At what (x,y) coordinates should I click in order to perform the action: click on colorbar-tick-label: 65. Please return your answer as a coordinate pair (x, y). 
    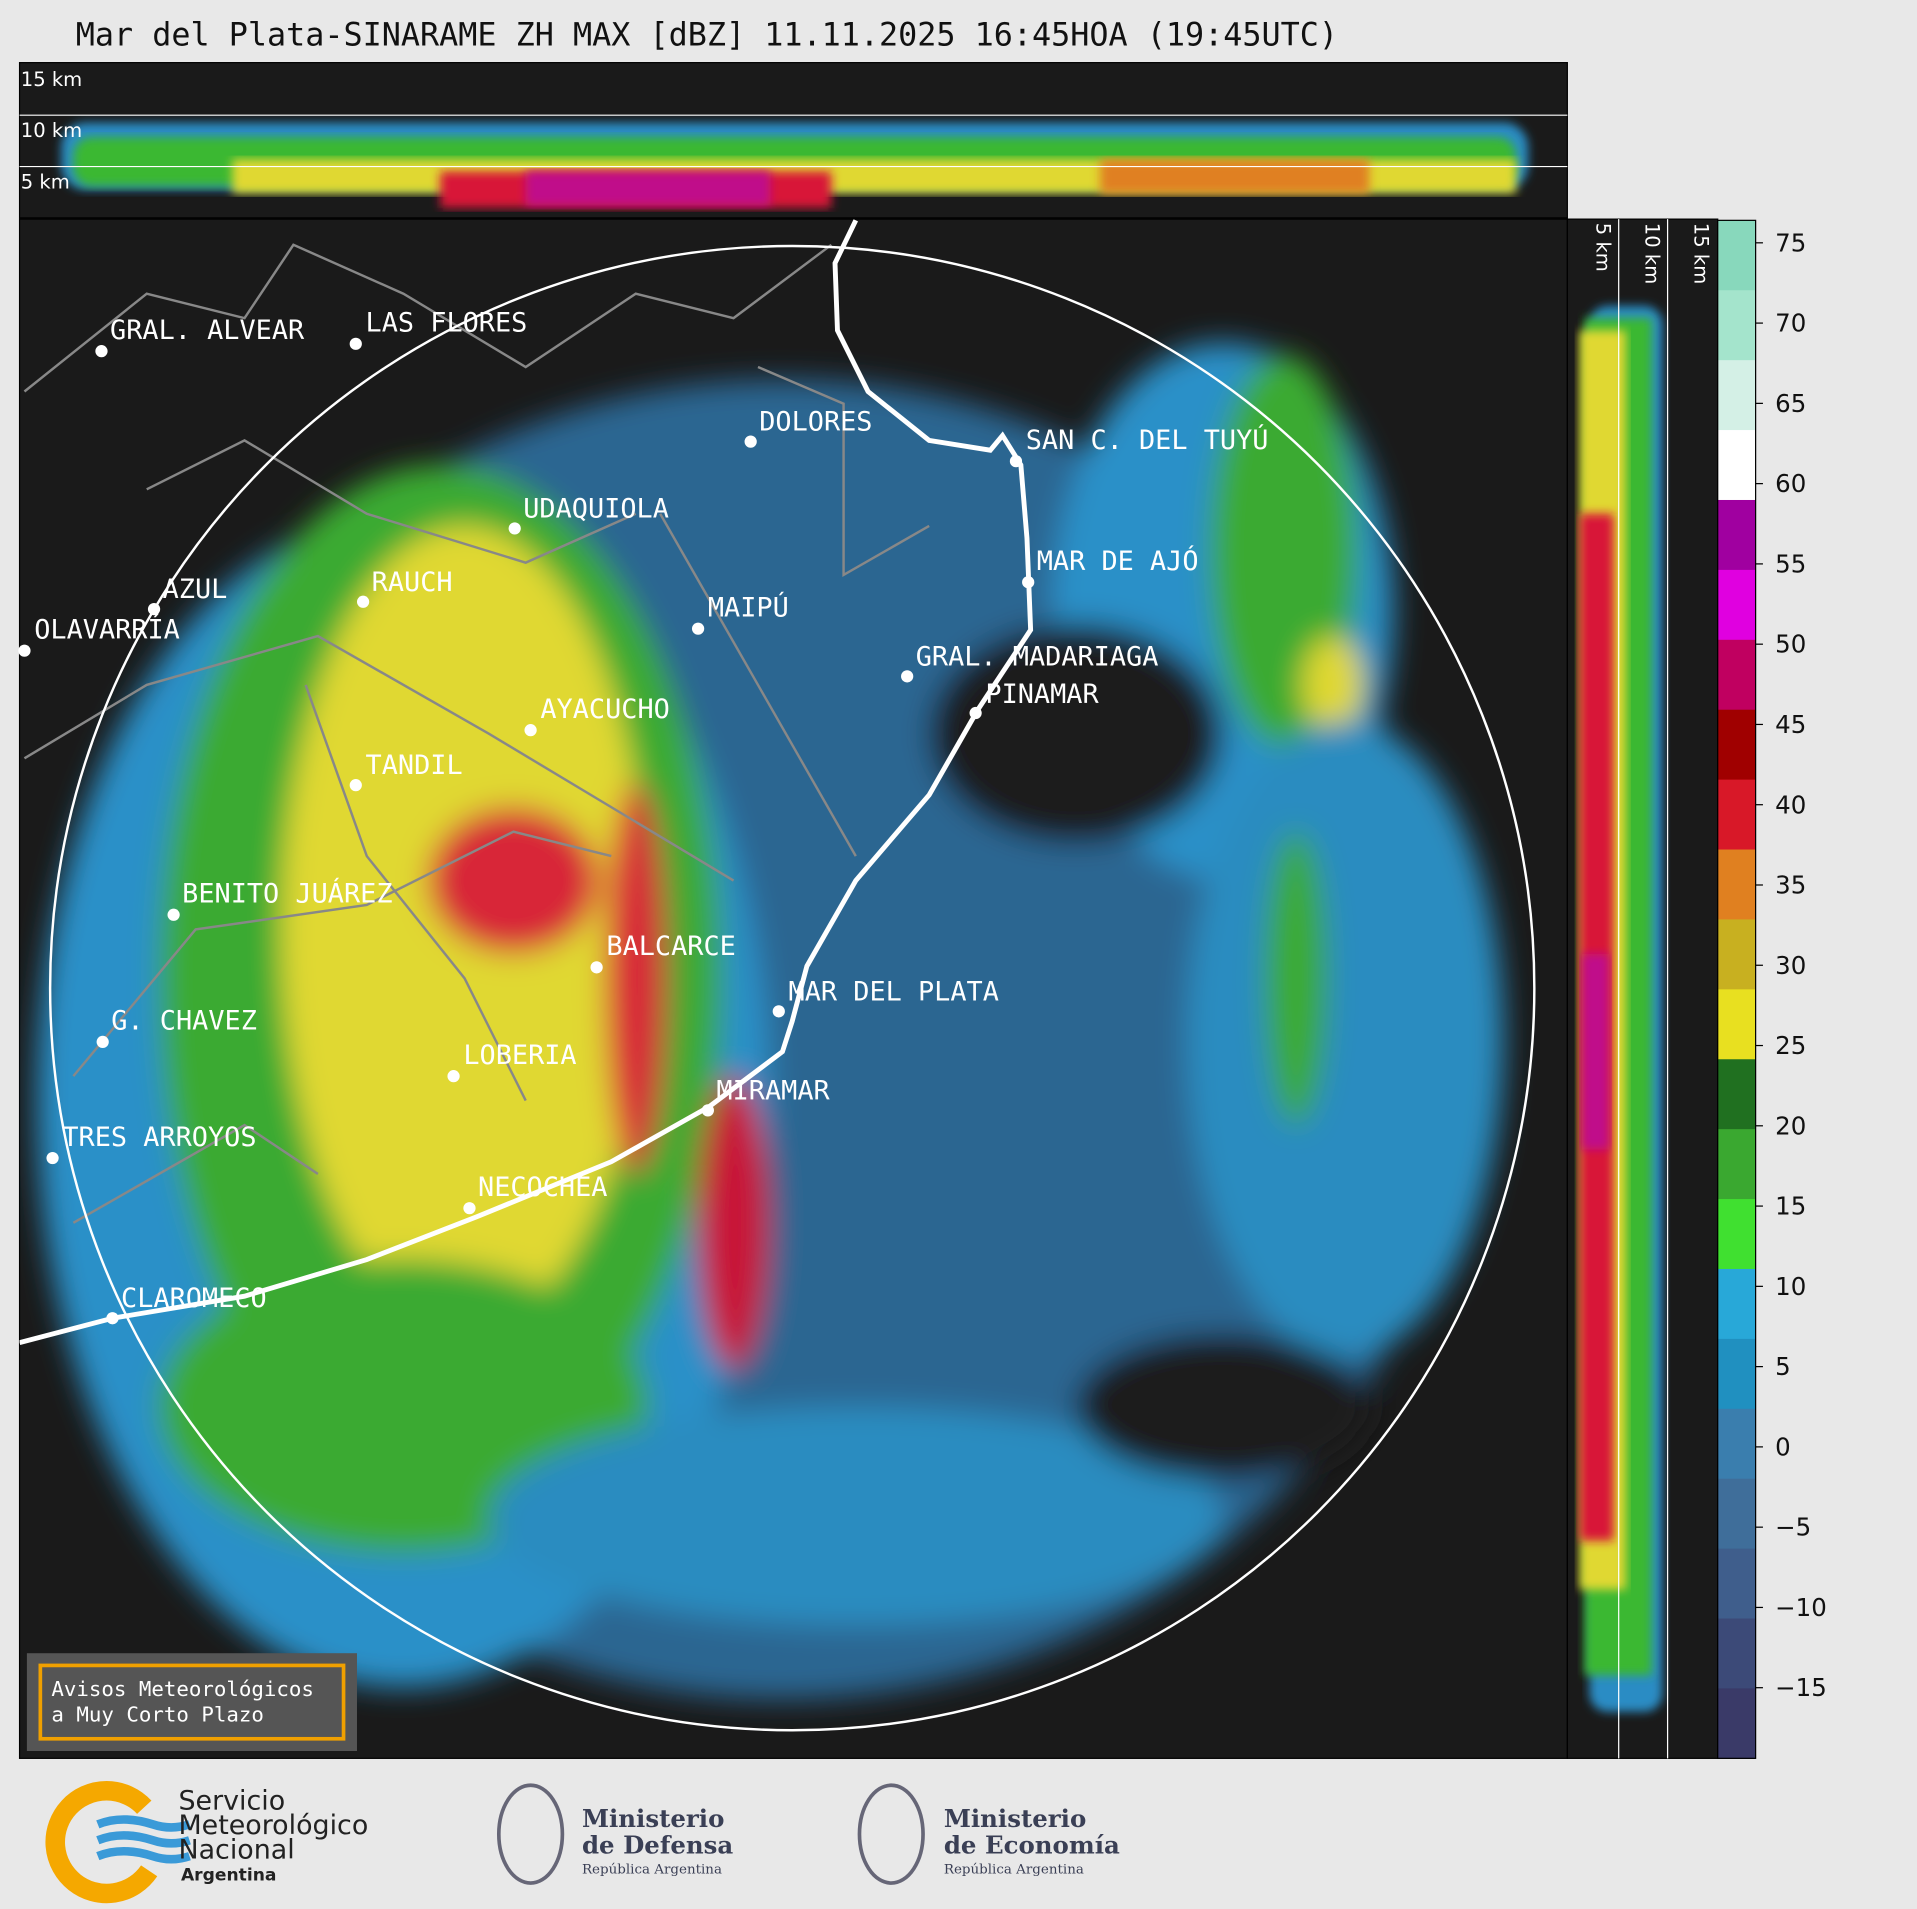
    Looking at the image, I should click on (1790, 403).